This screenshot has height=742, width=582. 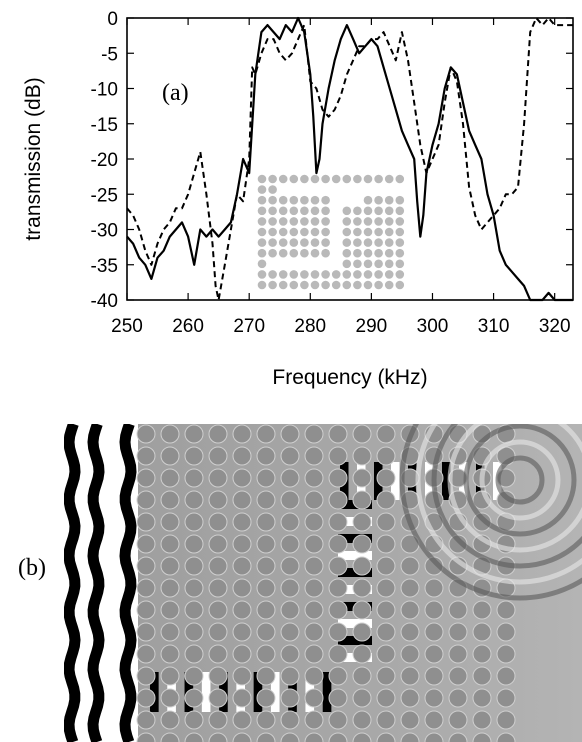 I want to click on wavefront-dark, so click(x=128, y=583).